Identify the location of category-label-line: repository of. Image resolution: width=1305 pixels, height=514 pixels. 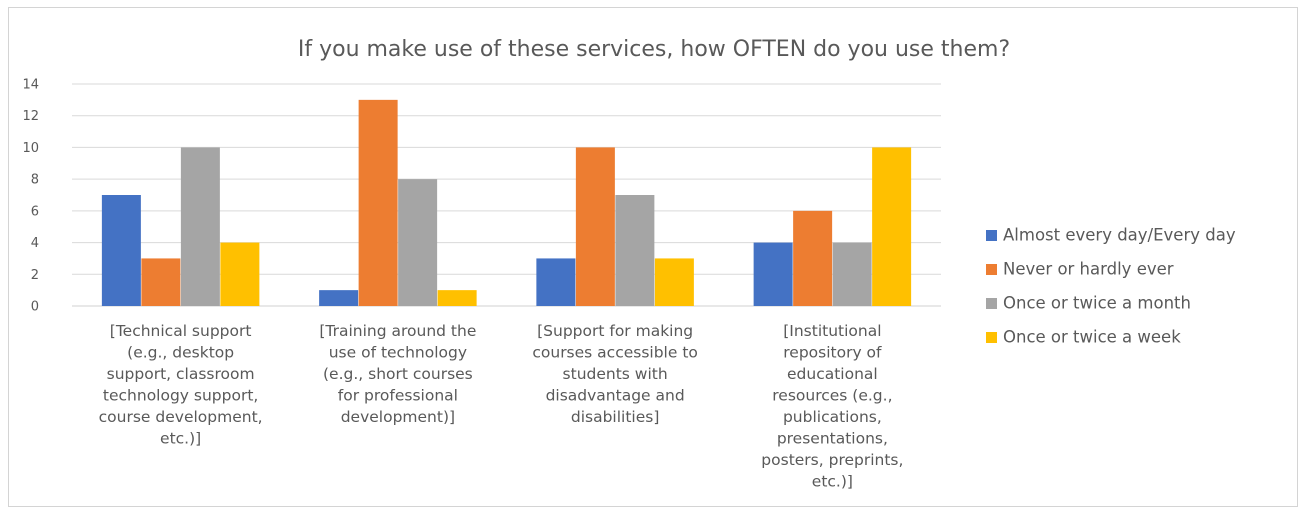
(832, 353).